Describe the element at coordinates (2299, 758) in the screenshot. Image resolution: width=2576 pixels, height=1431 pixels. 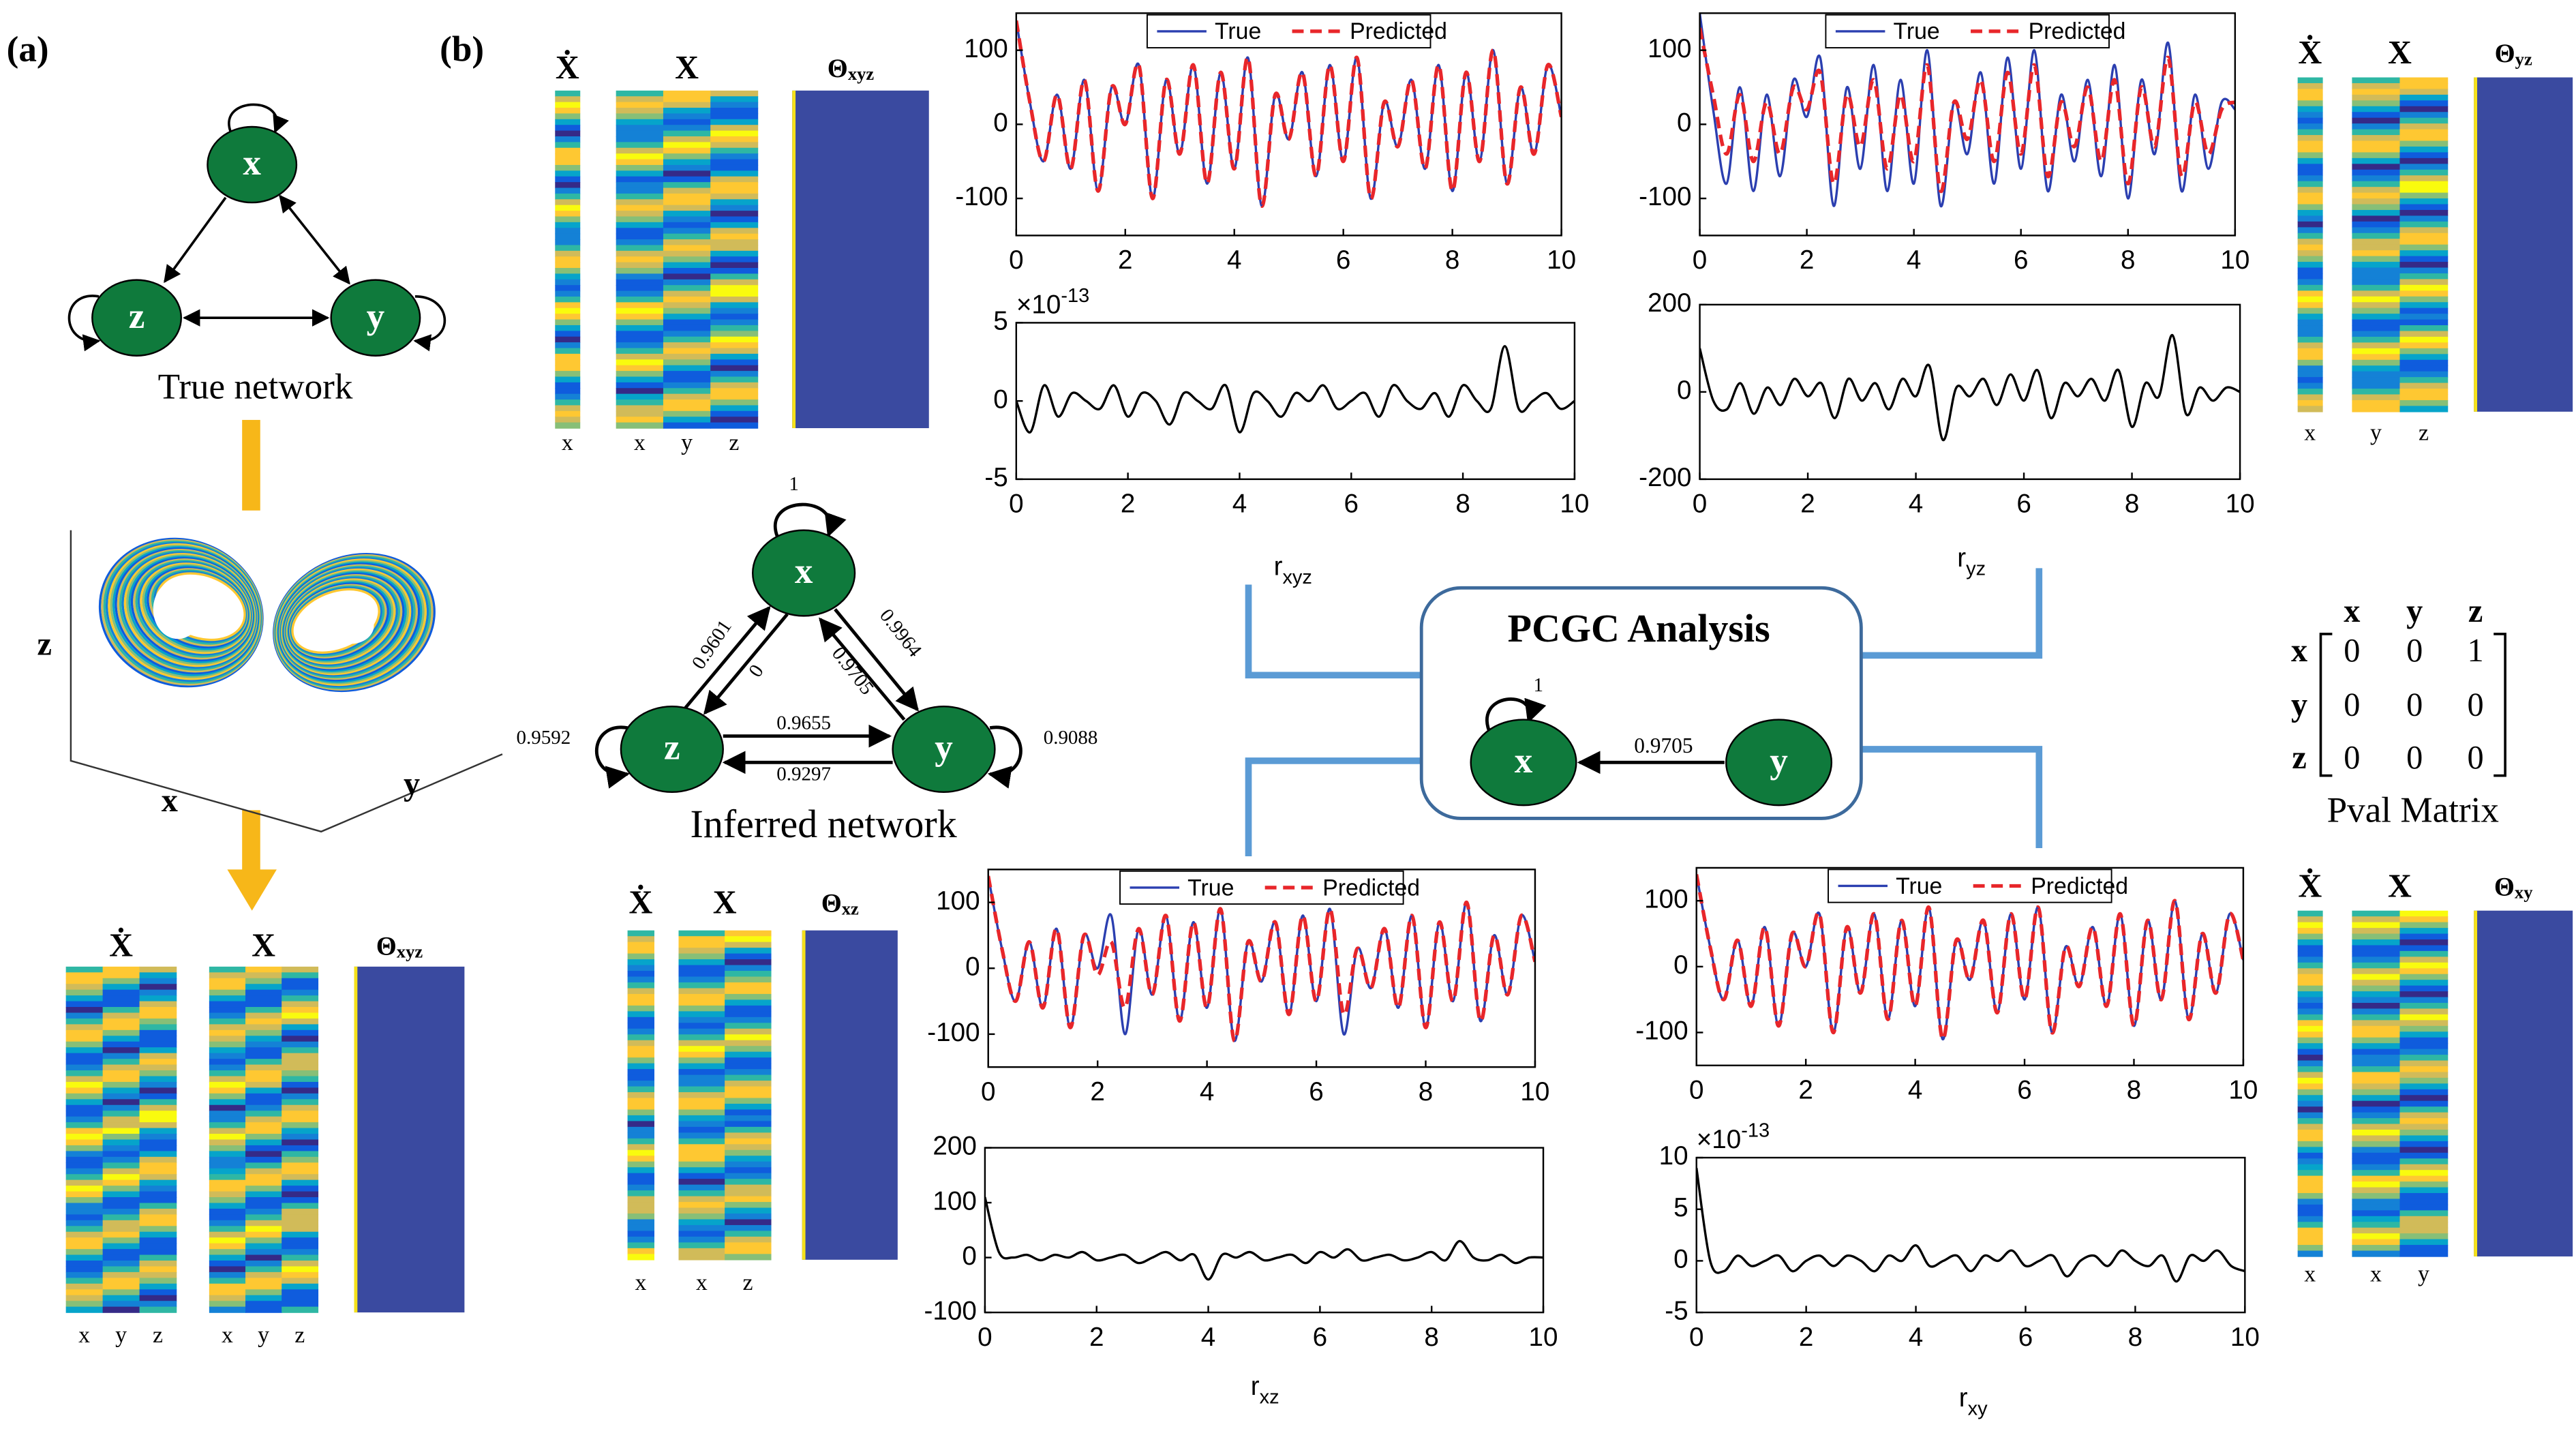
I see `pval-row: z` at that location.